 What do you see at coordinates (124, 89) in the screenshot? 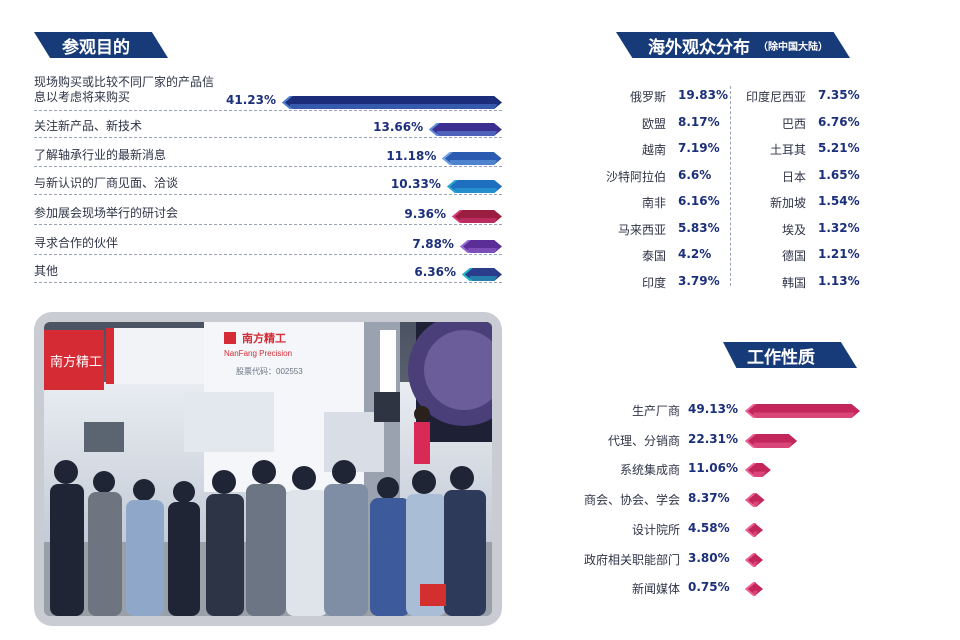
I see `purpose-label: 现场购买或比较不同厂家的产品信息以考虑将来购买` at bounding box center [124, 89].